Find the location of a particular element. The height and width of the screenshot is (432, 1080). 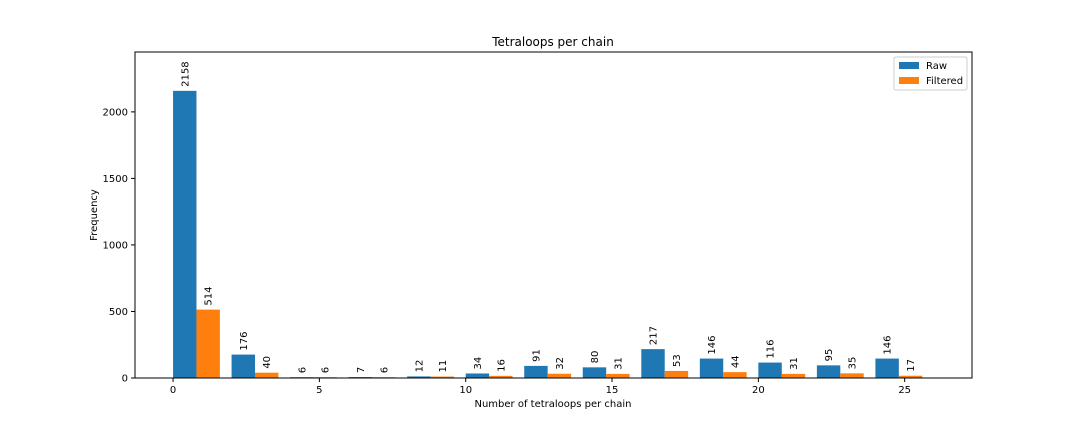

bar-value-label-filtered: 53 is located at coordinates (677, 360).